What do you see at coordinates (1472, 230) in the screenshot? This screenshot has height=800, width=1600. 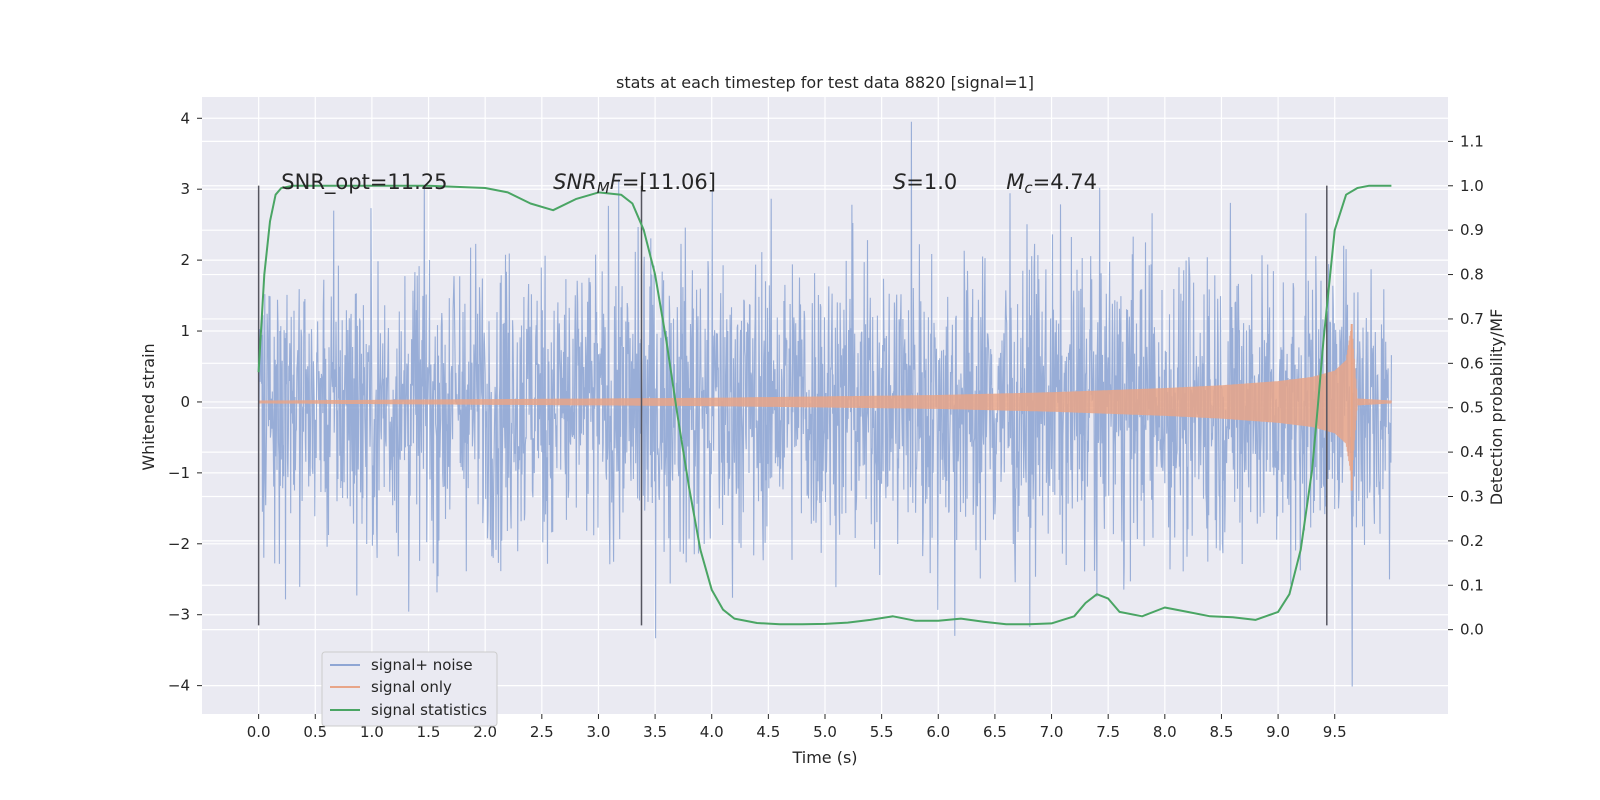 I see `y2-tick-label: 0.9` at bounding box center [1472, 230].